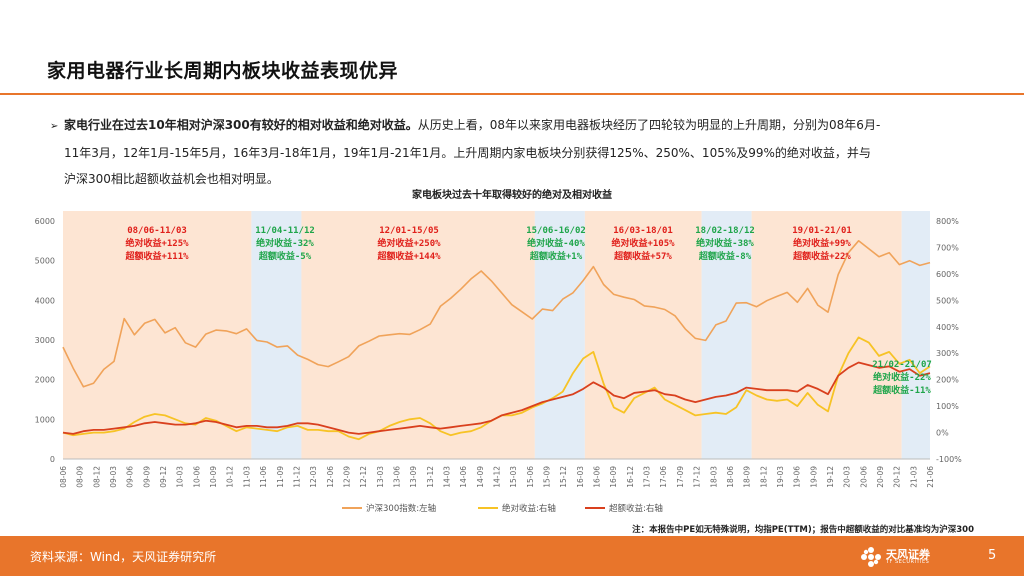 The width and height of the screenshot is (1024, 576). Describe the element at coordinates (725, 243) in the screenshot. I see `period-absolute-return: 绝对收益-38%` at that location.